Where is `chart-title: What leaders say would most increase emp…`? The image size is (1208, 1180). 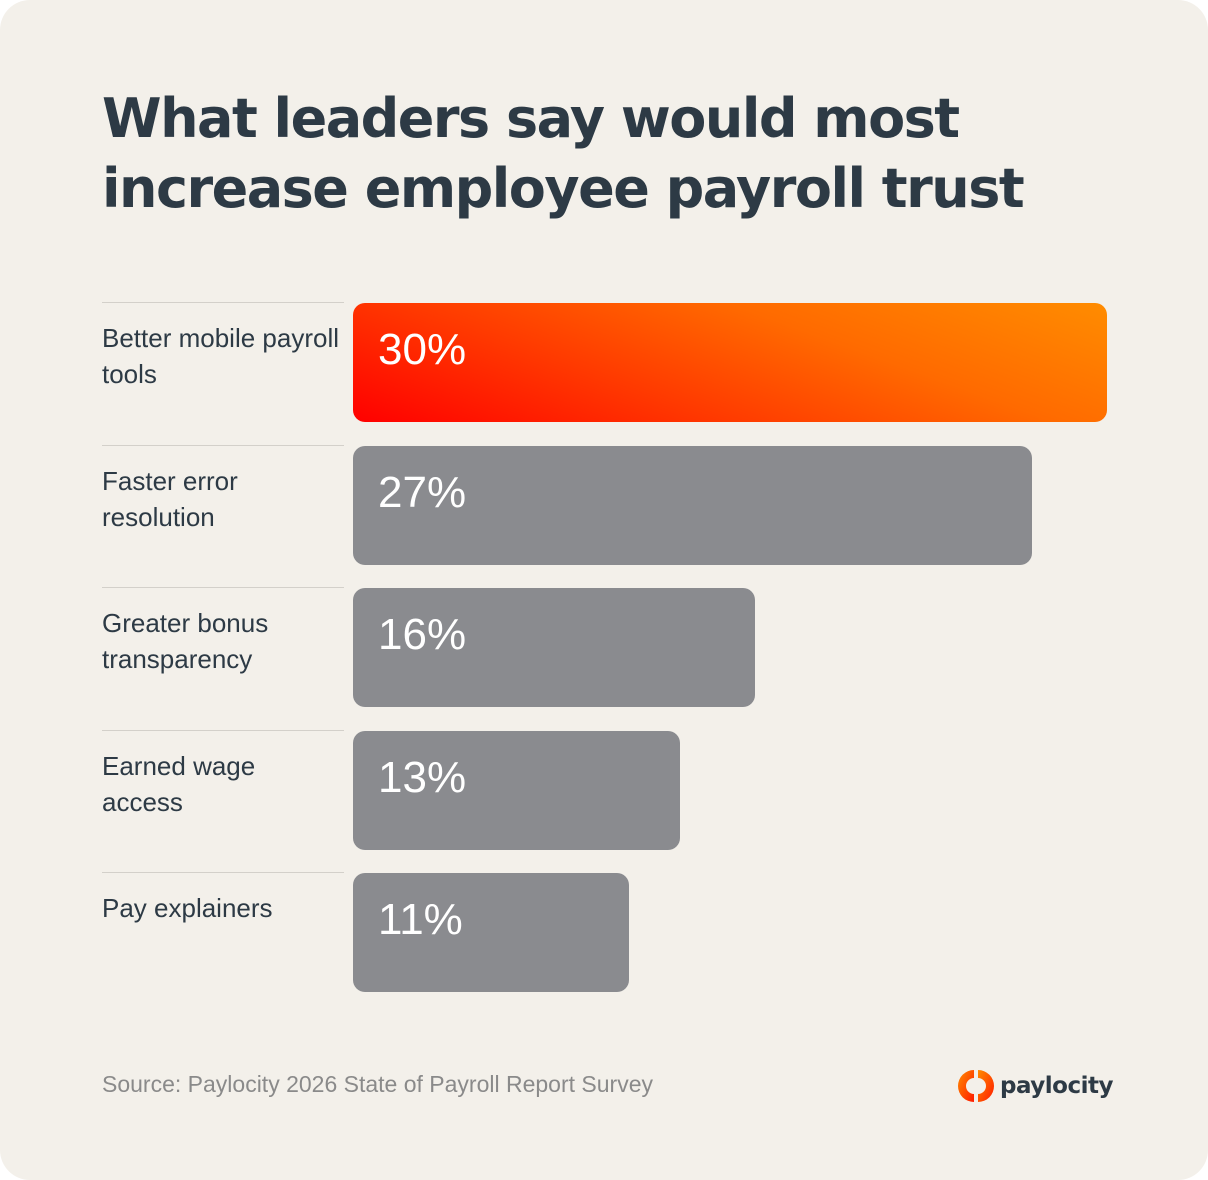
chart-title: What leaders say would most increase emp… is located at coordinates (563, 153).